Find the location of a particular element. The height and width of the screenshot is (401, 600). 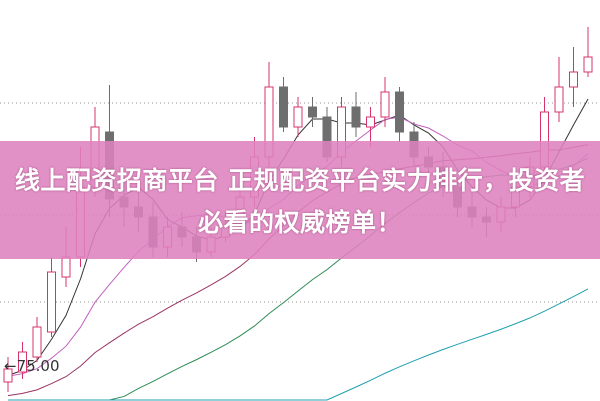

price-marker-value: 75.00 is located at coordinates (38, 366).